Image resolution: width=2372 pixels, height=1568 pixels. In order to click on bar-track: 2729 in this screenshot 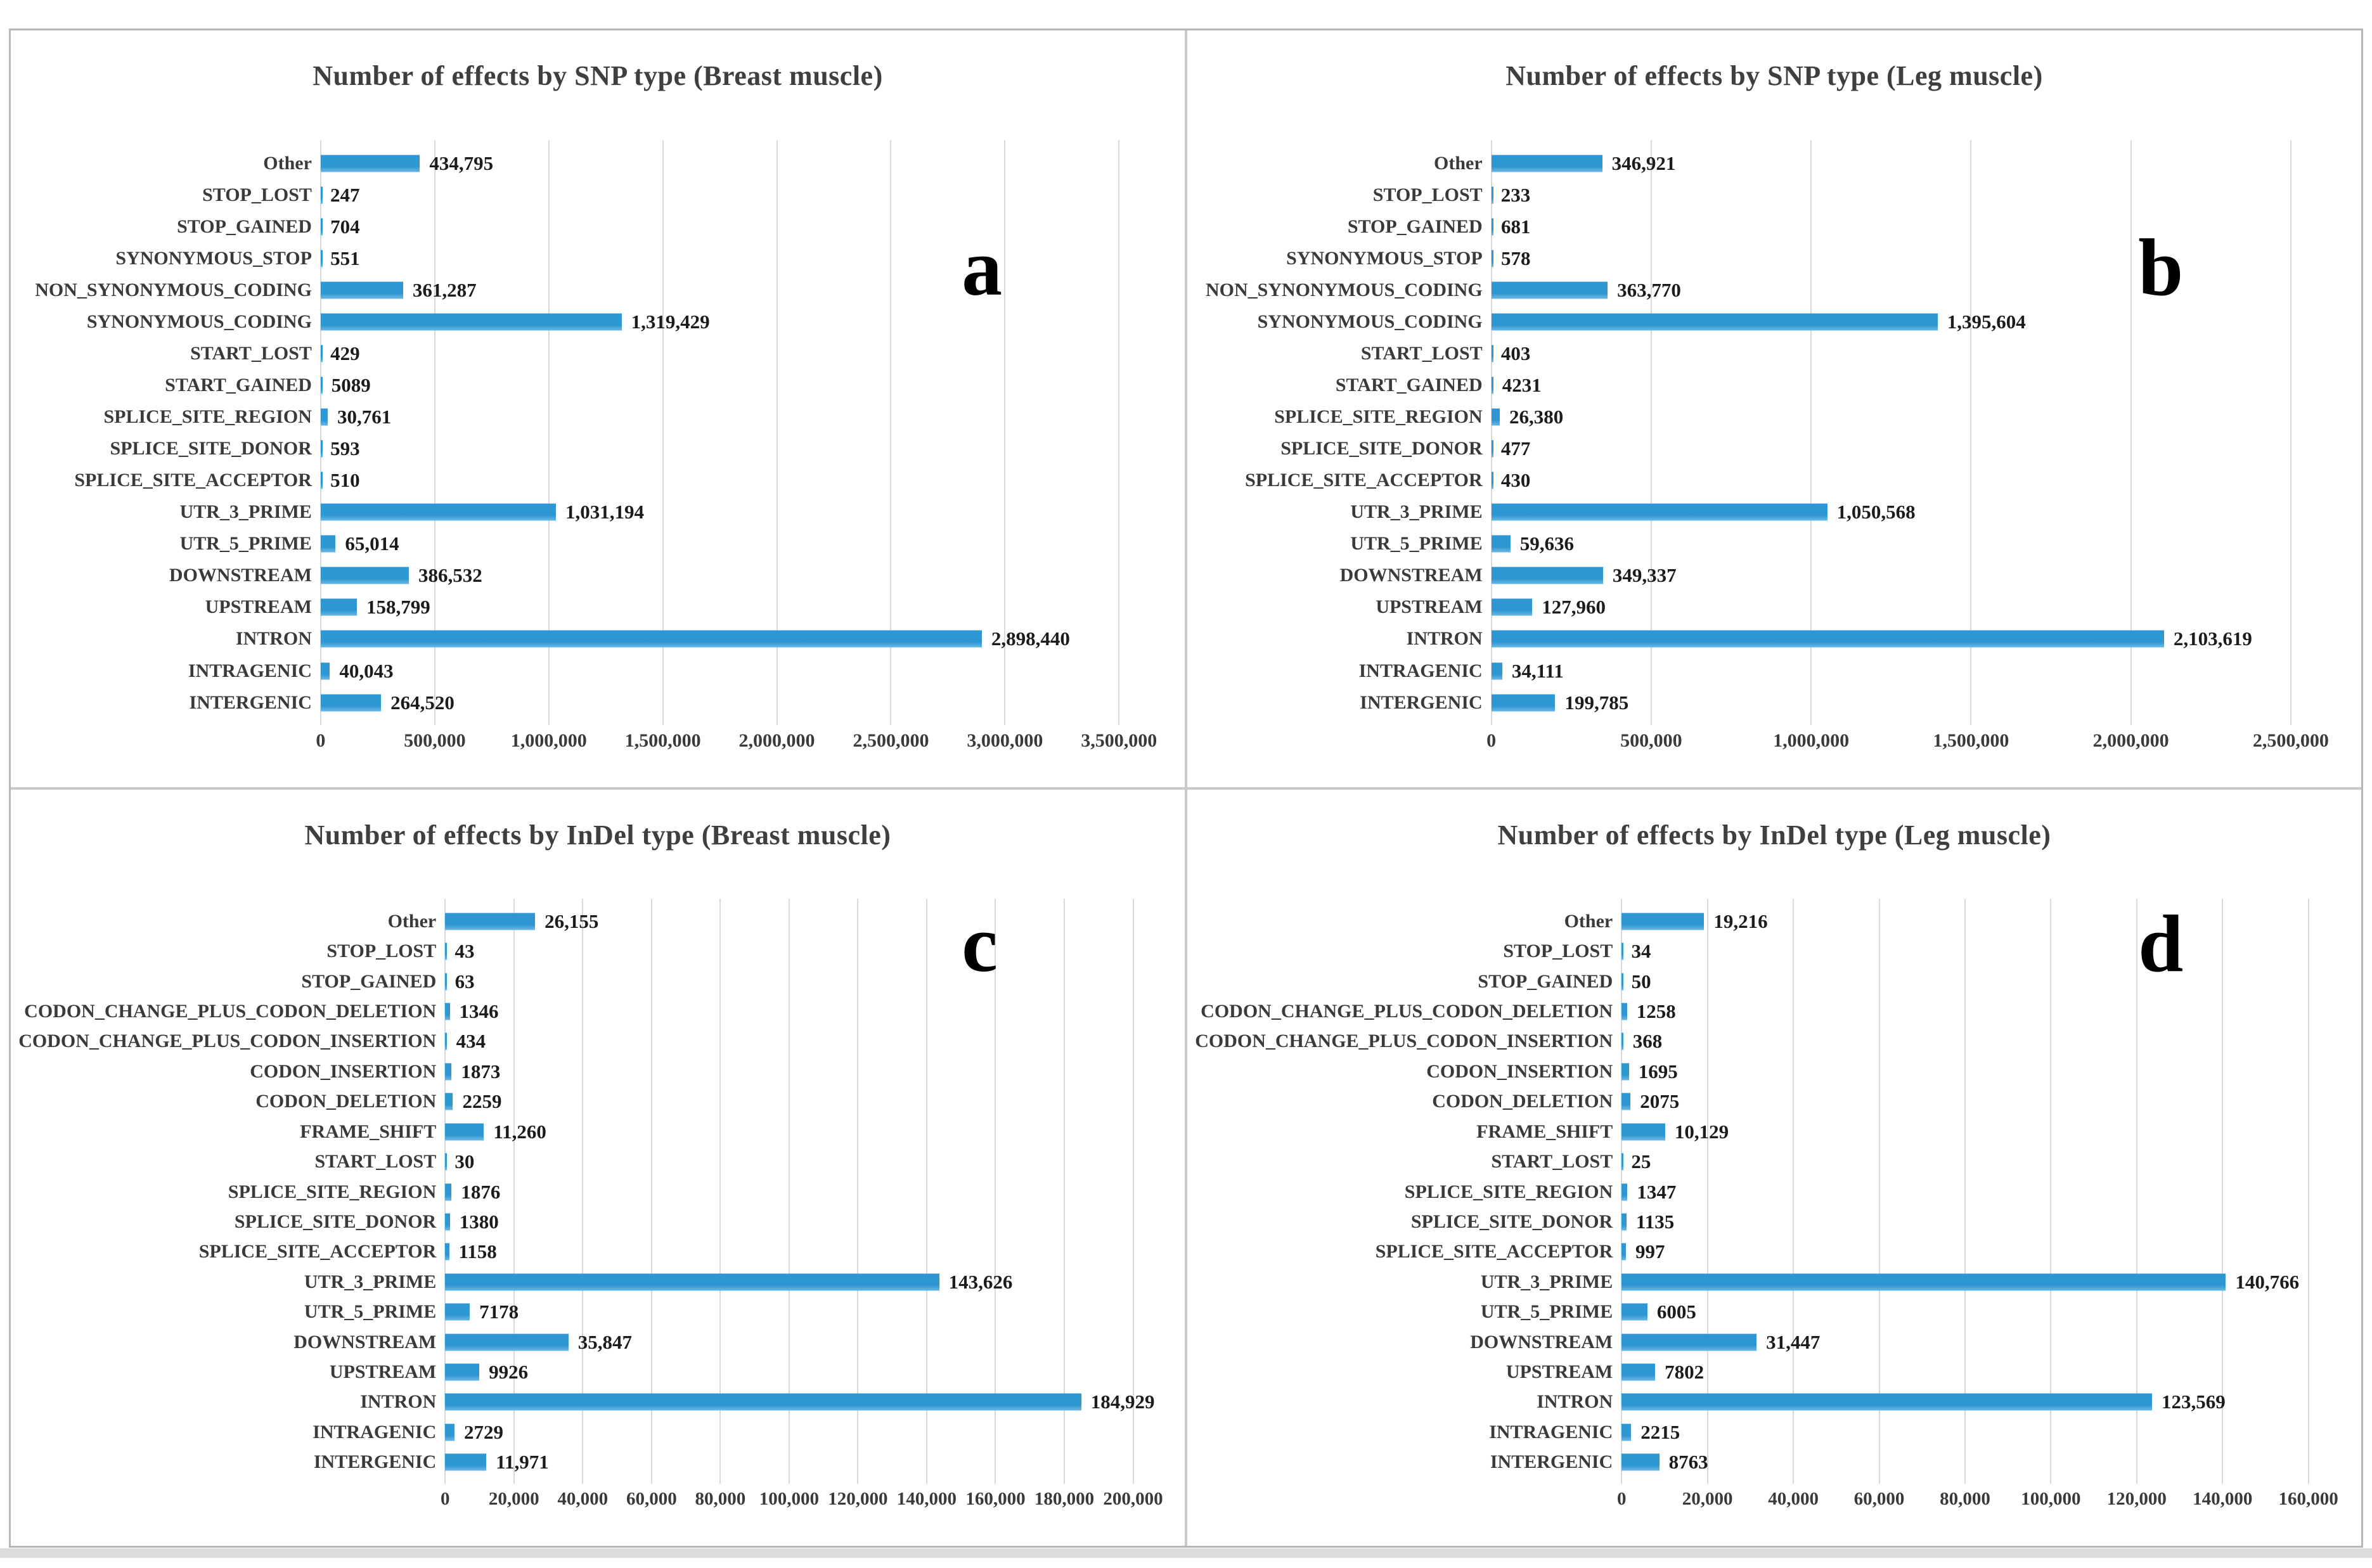, I will do `click(815, 1432)`.